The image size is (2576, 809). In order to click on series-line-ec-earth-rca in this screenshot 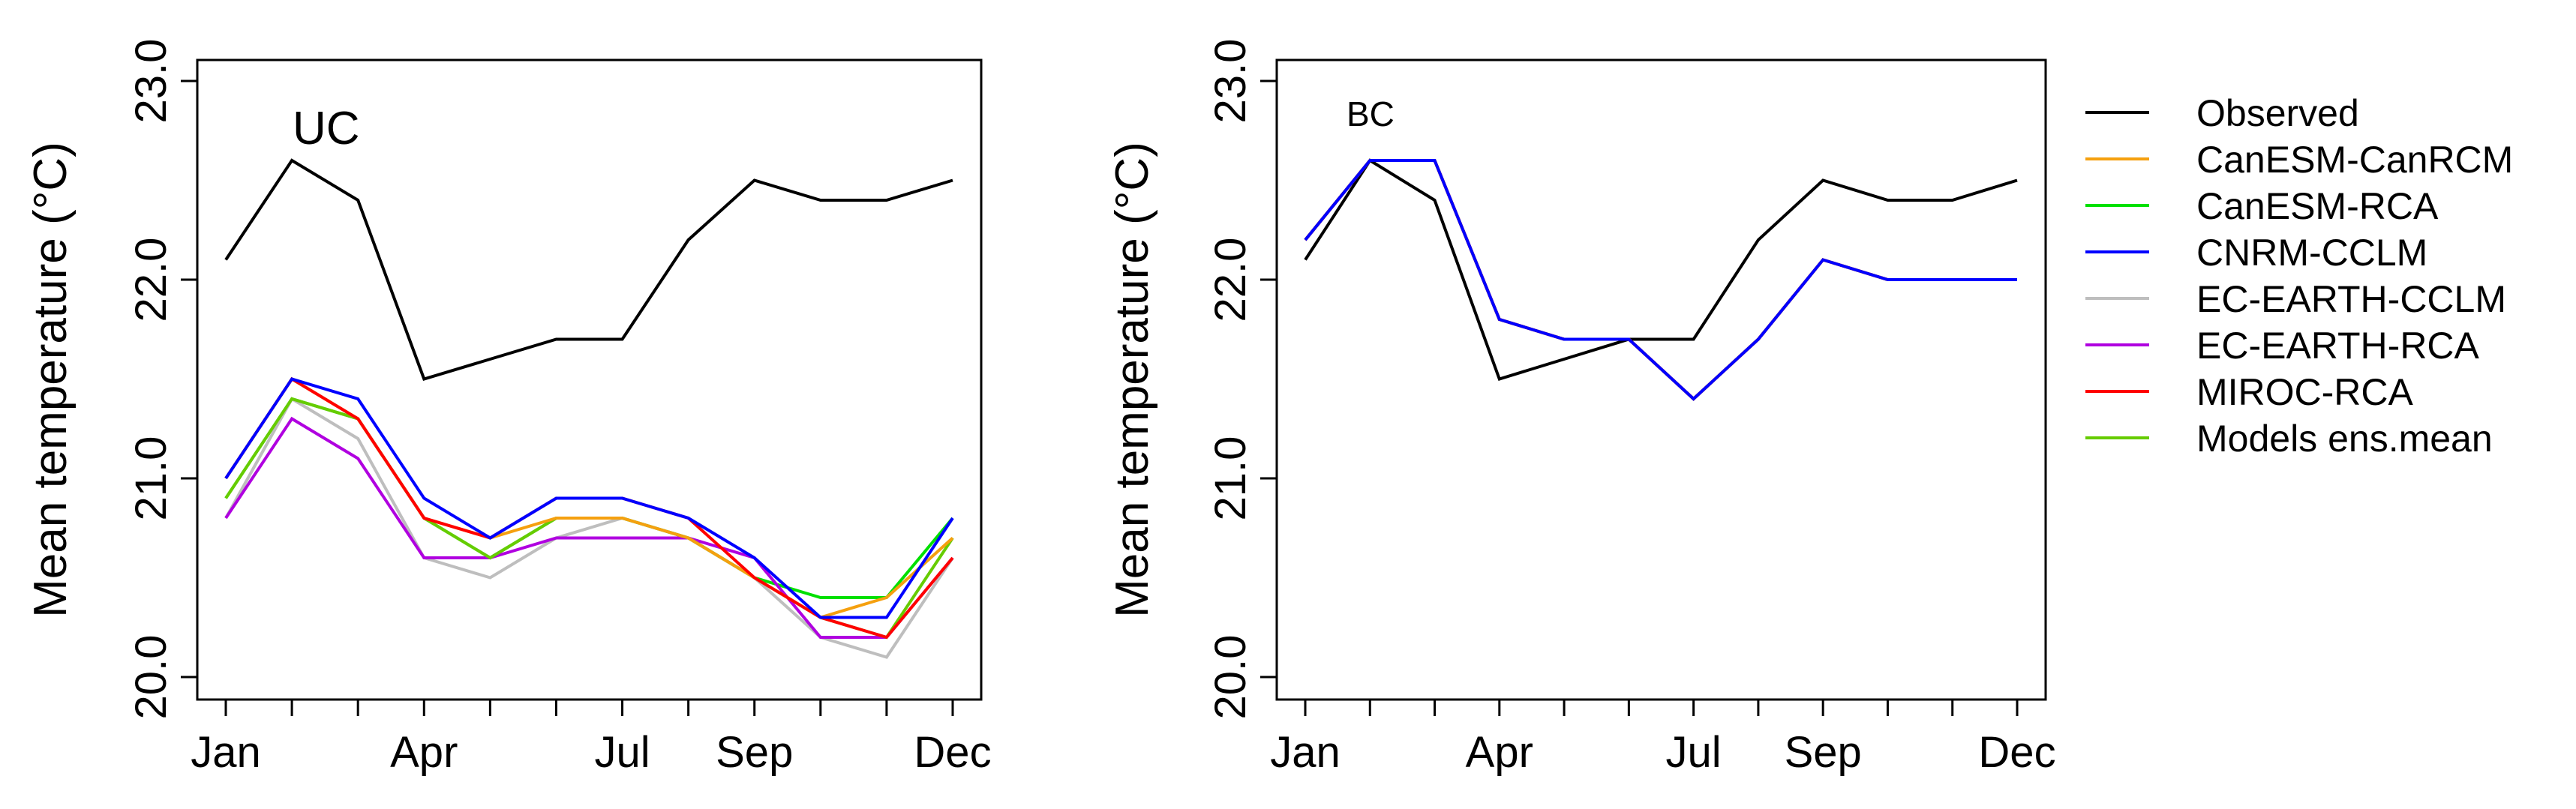, I will do `click(589, 527)`.